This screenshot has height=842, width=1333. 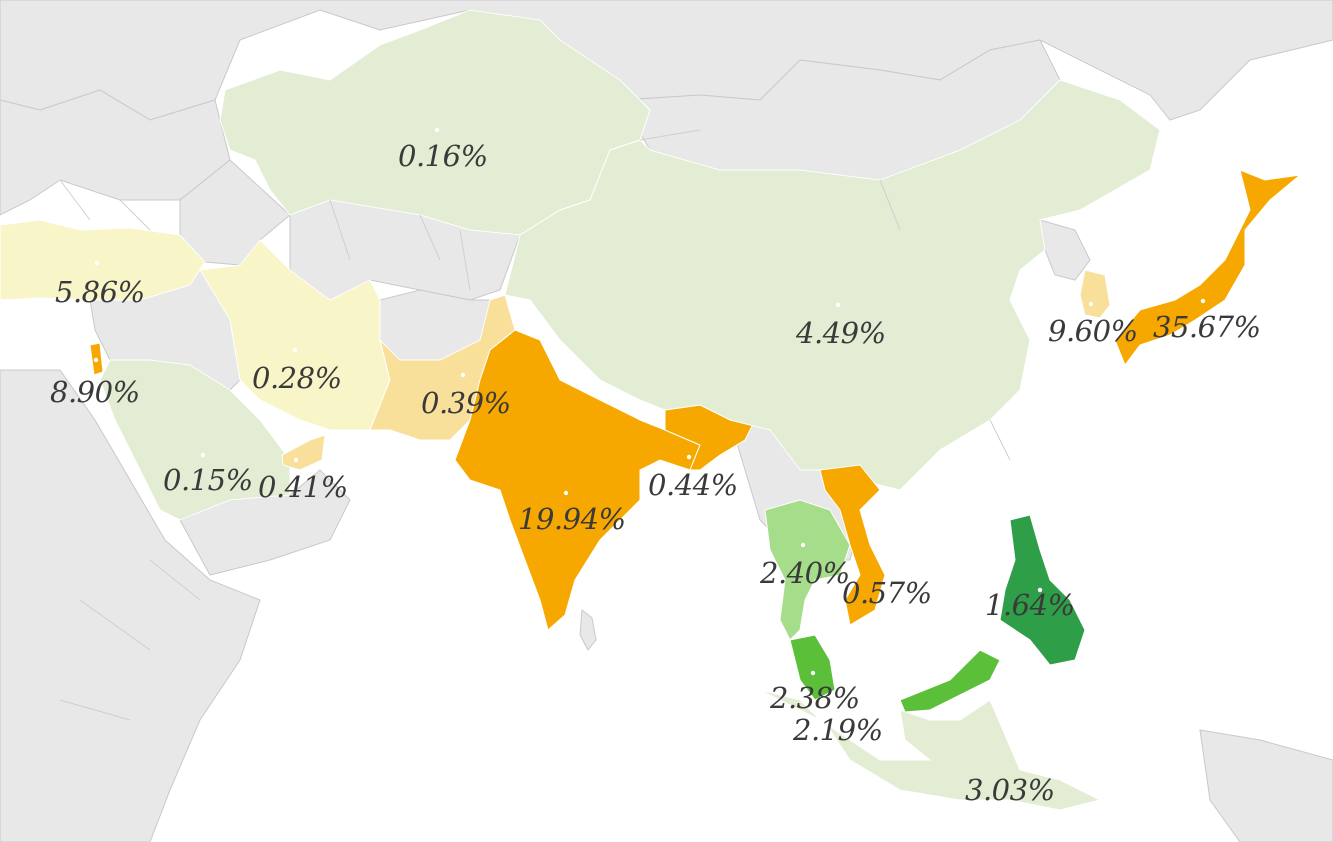 What do you see at coordinates (1207, 327) in the screenshot?
I see `label-japan: 35.67%` at bounding box center [1207, 327].